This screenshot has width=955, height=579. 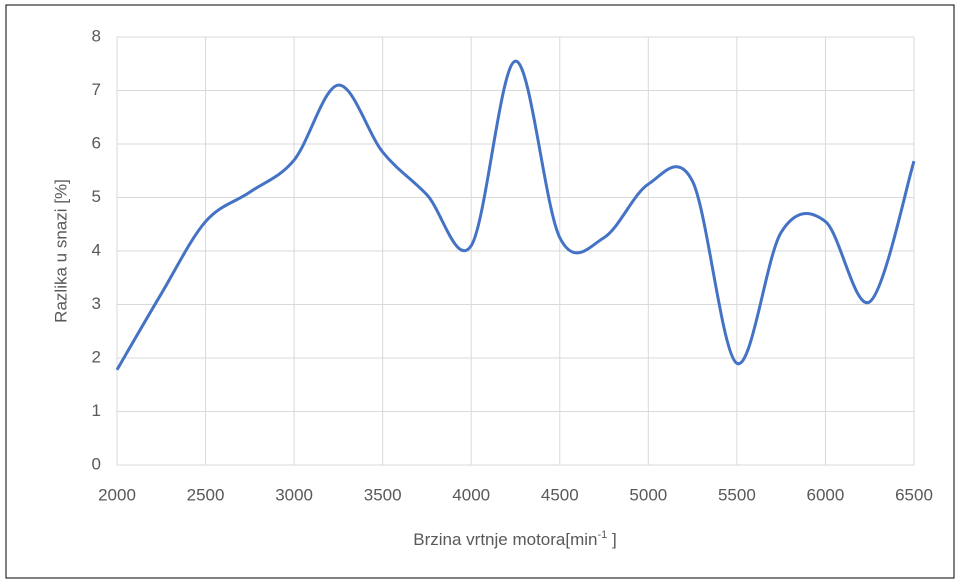 What do you see at coordinates (611, 539) in the screenshot?
I see `x-label-end: ]` at bounding box center [611, 539].